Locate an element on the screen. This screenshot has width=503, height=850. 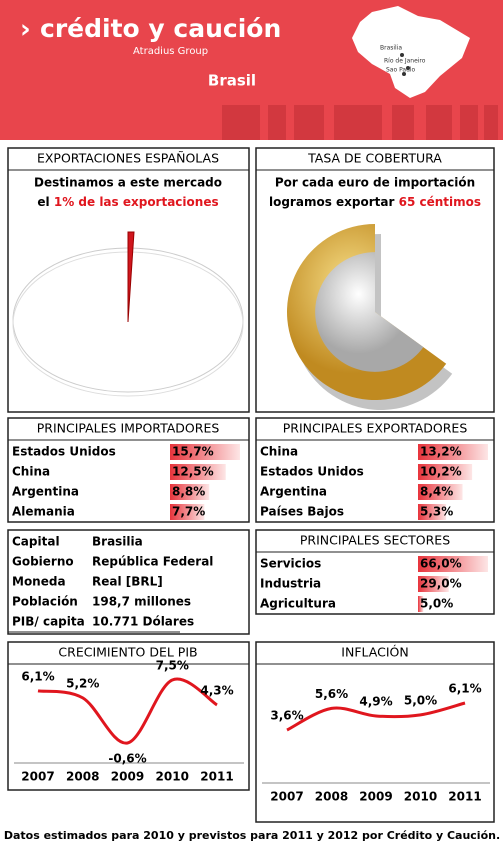
panel-title: INFLACIÓN is located at coordinates (374, 652).